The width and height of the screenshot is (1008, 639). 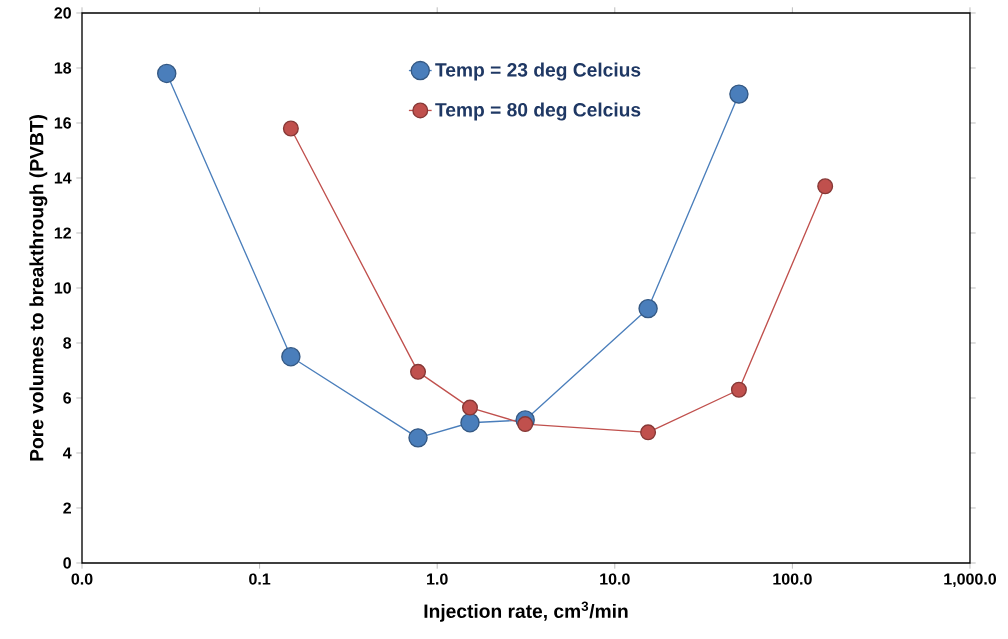 I want to click on y-tick-label: 8, so click(x=67, y=343).